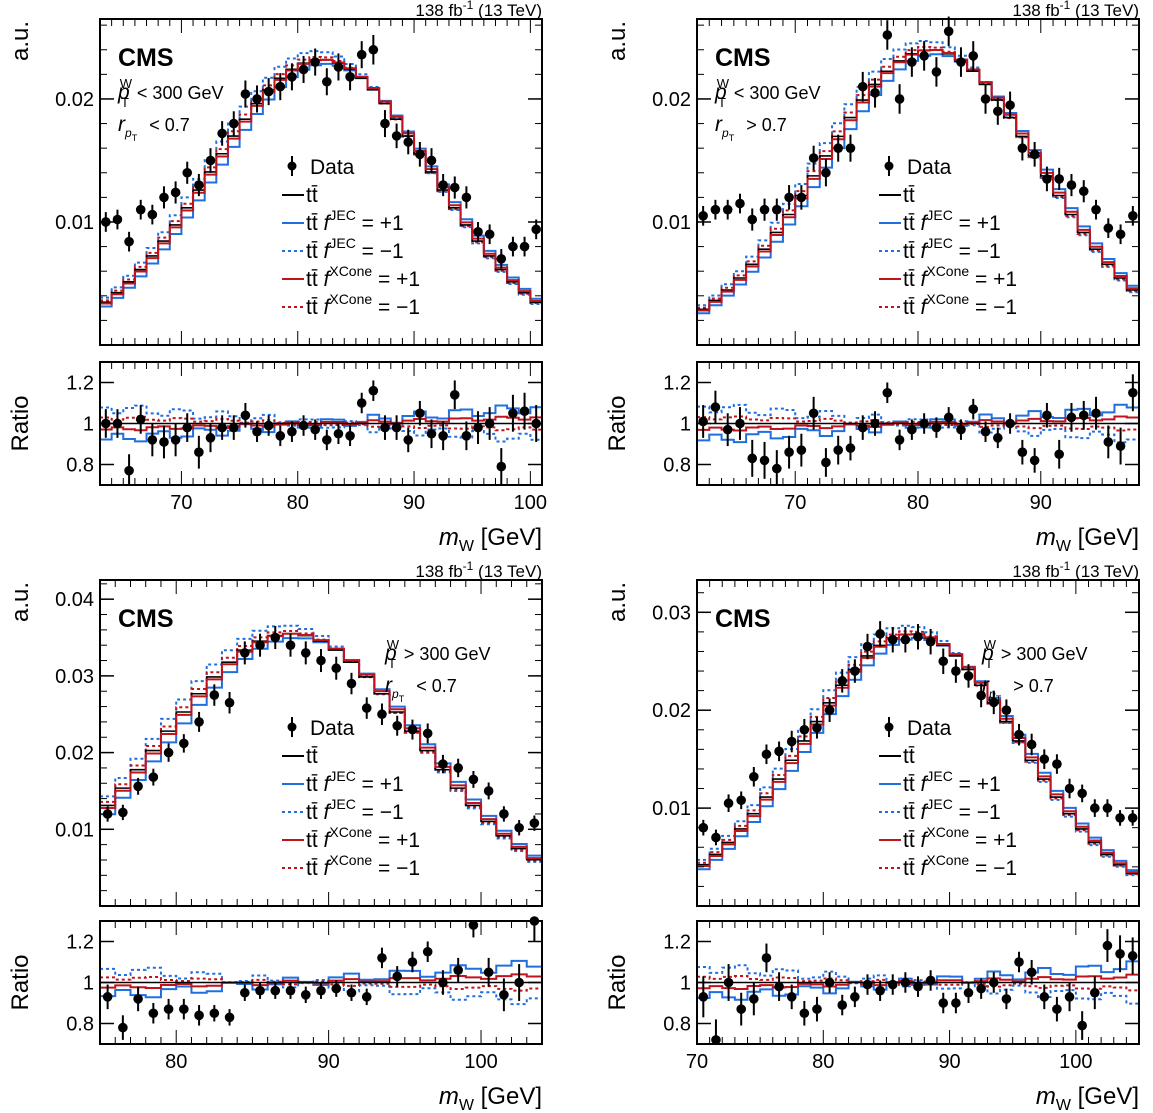 This screenshot has width=1153, height=1113. Describe the element at coordinates (355, 782) in the screenshot. I see `legend-jec-up-label: tt̄ fJEC = +1` at that location.